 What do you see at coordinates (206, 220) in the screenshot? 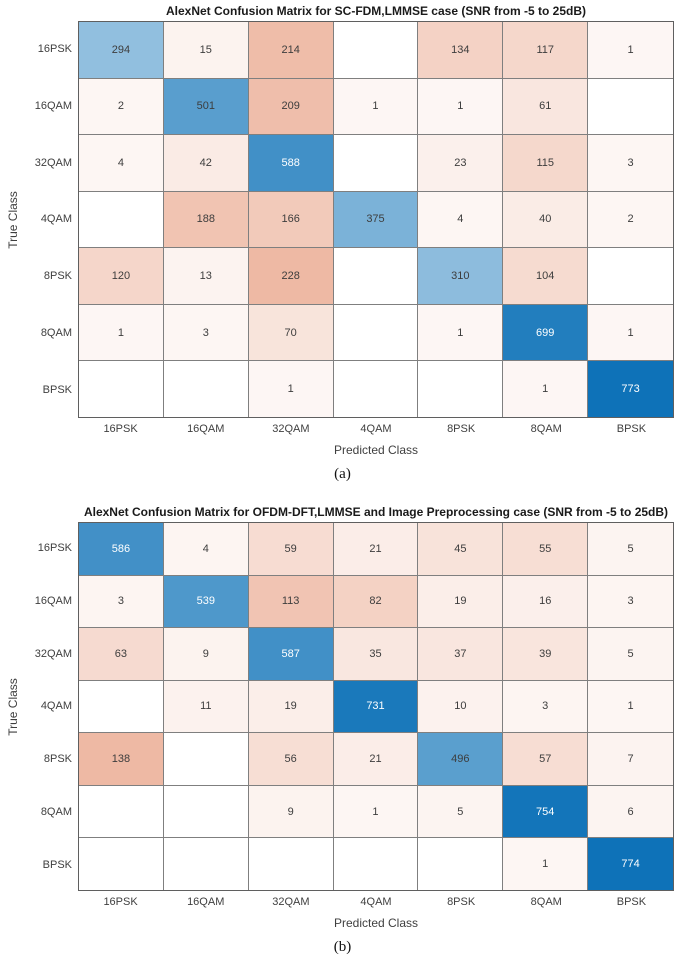
I see `matrix-cell: 188` at bounding box center [206, 220].